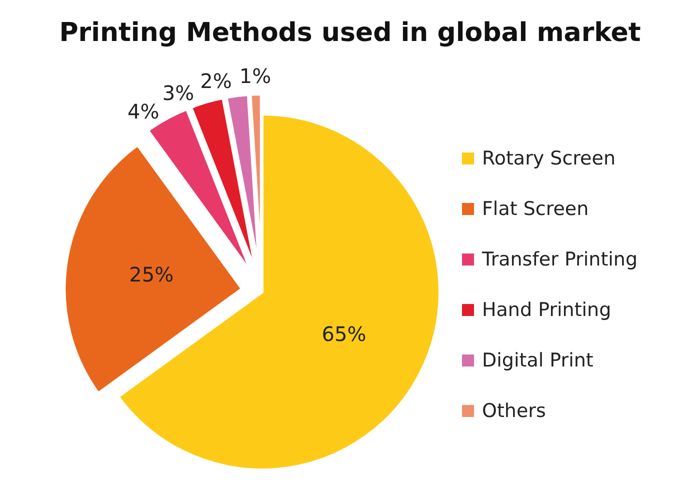 The width and height of the screenshot is (700, 496). I want to click on legend-label: Hand Printing, so click(547, 310).